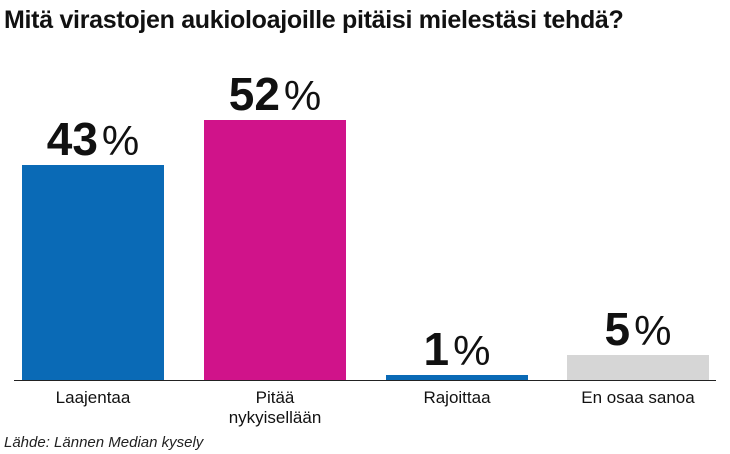 Image resolution: width=730 pixels, height=454 pixels. I want to click on value-label-1: 43%, so click(93, 139).